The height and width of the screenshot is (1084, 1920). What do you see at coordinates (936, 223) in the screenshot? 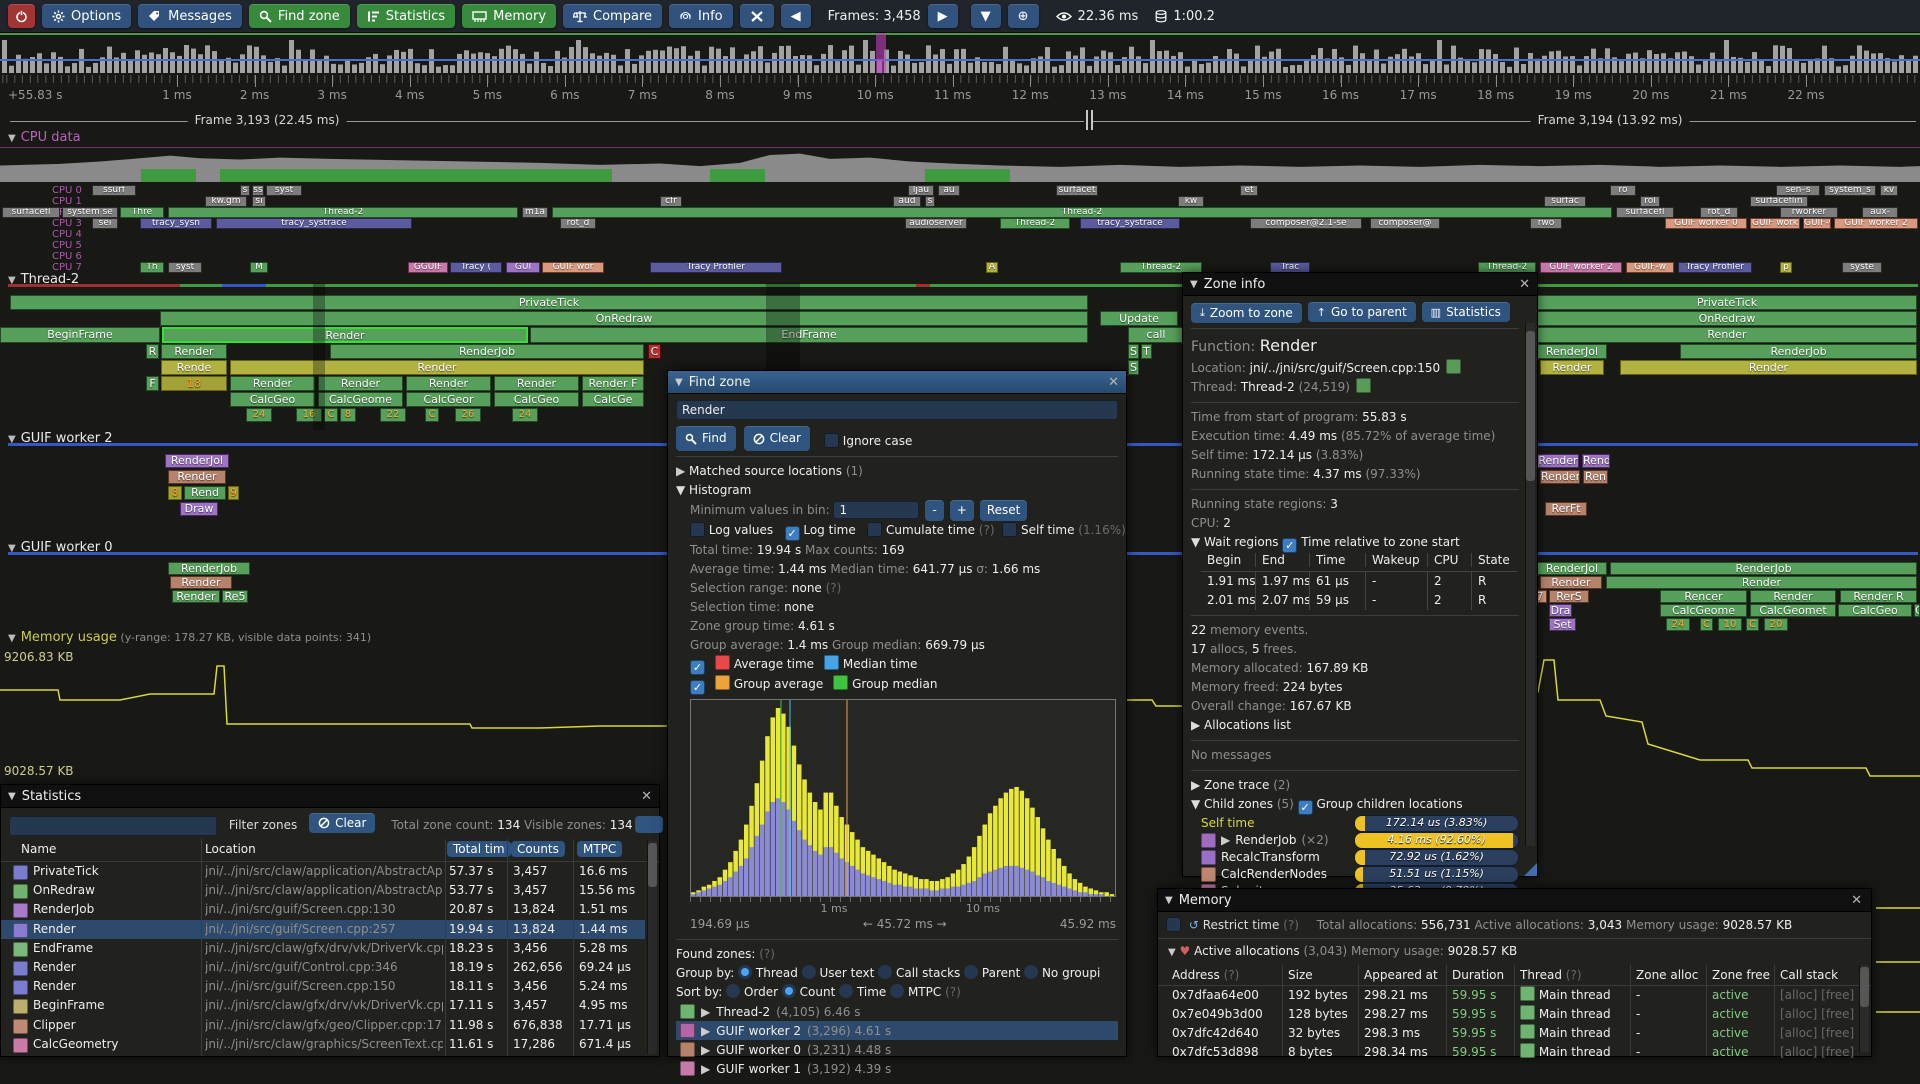
I see `cpu-zone: audioserver` at bounding box center [936, 223].